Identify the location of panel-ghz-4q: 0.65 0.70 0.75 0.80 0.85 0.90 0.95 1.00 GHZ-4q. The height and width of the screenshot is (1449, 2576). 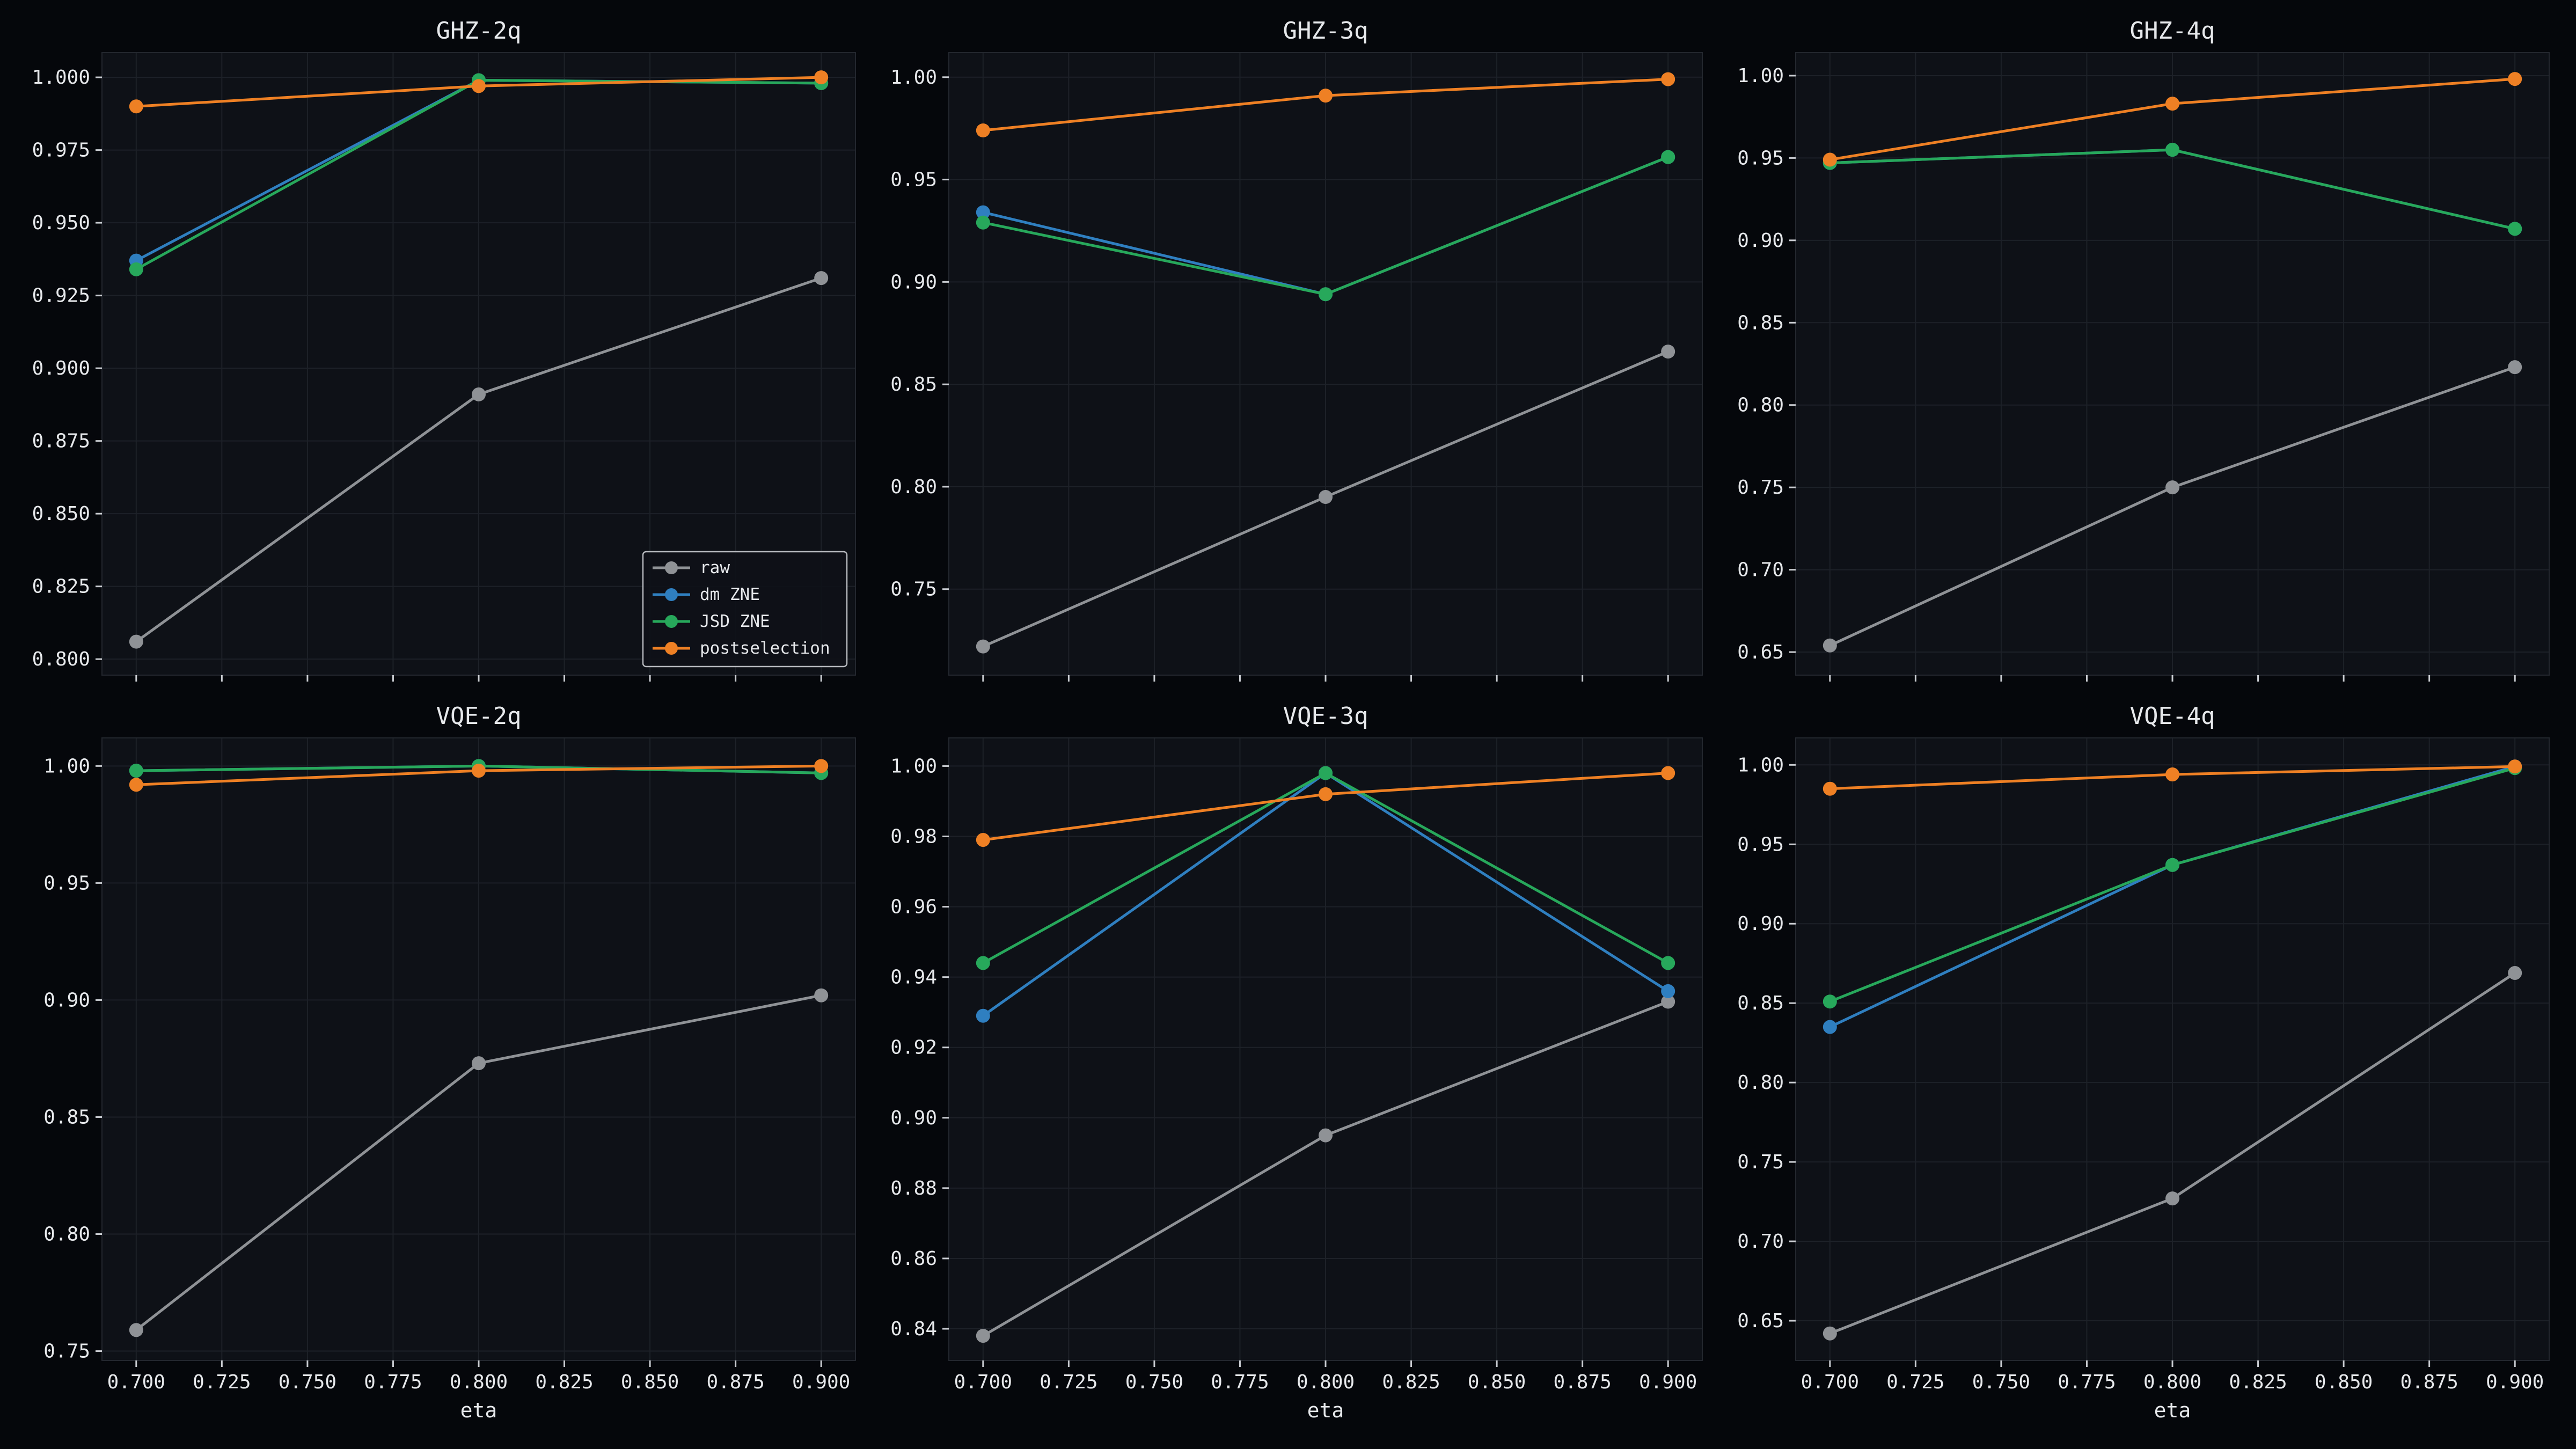
(2143, 349).